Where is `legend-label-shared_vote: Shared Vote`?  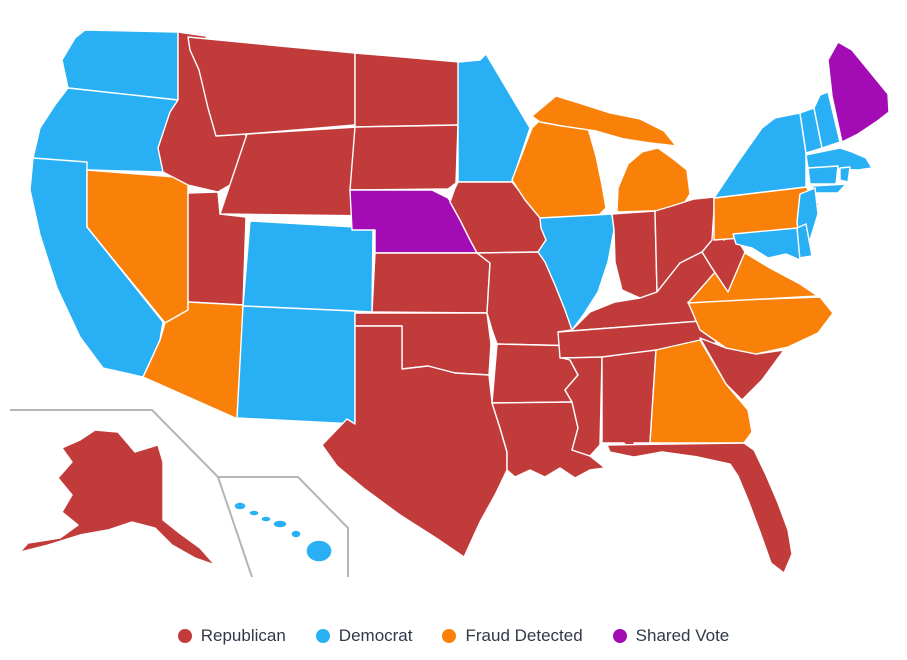
legend-label-shared_vote: Shared Vote is located at coordinates (682, 635).